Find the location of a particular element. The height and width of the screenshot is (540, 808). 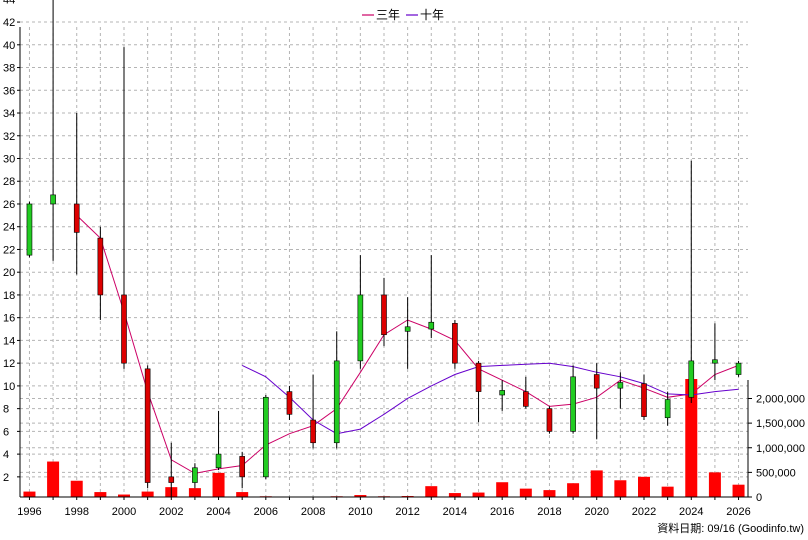

volume-tick-label: 1,500,000 is located at coordinates (780, 424).